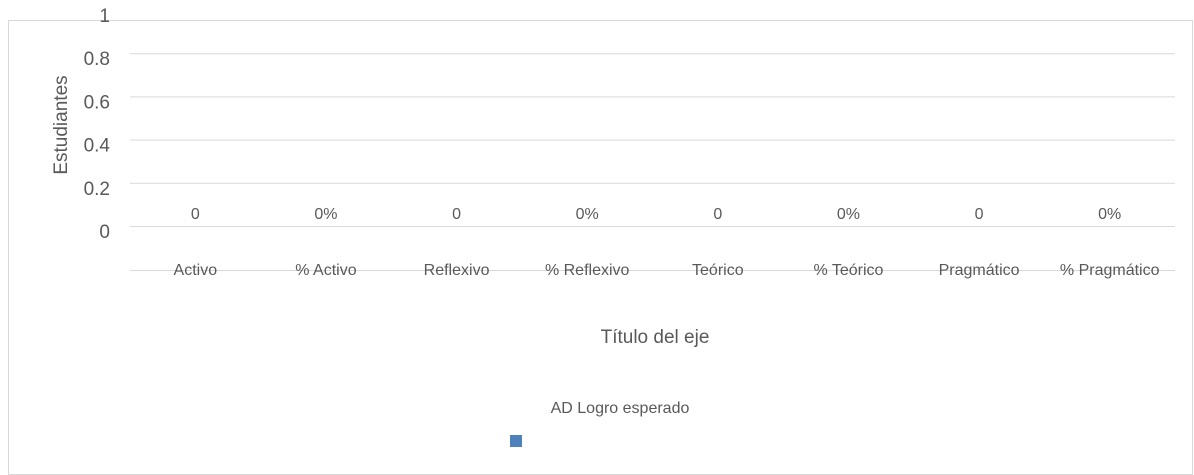 This screenshot has width=1194, height=475. What do you see at coordinates (97, 146) in the screenshot?
I see `y-tick-label: 0.4` at bounding box center [97, 146].